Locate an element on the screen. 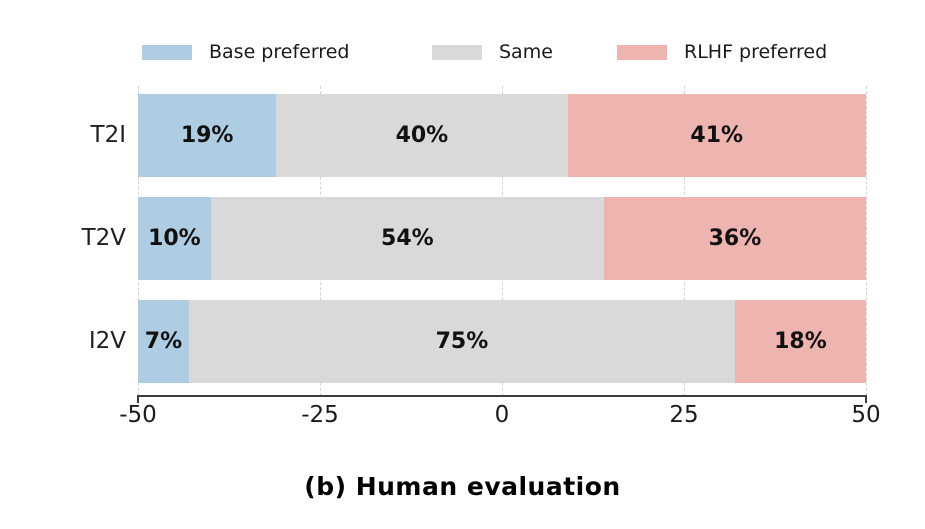  value-label: 40% is located at coordinates (422, 135).